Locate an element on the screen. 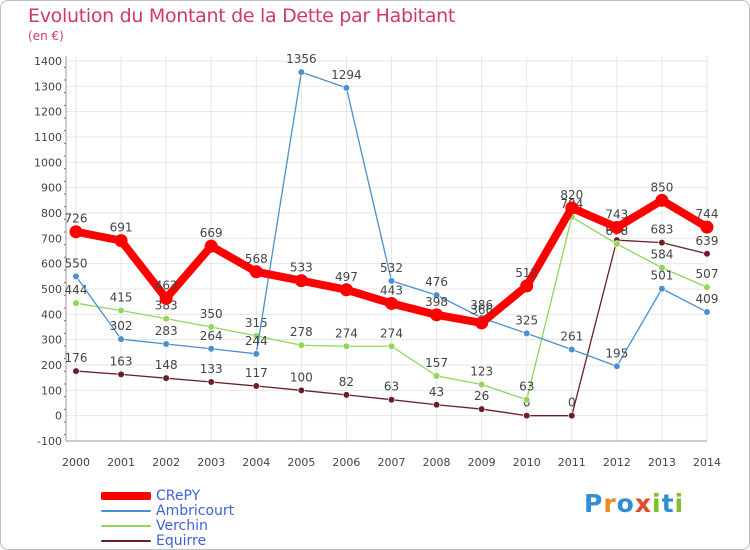 This screenshot has height=550, width=750. y-tick-label: 900 is located at coordinates (51, 188).